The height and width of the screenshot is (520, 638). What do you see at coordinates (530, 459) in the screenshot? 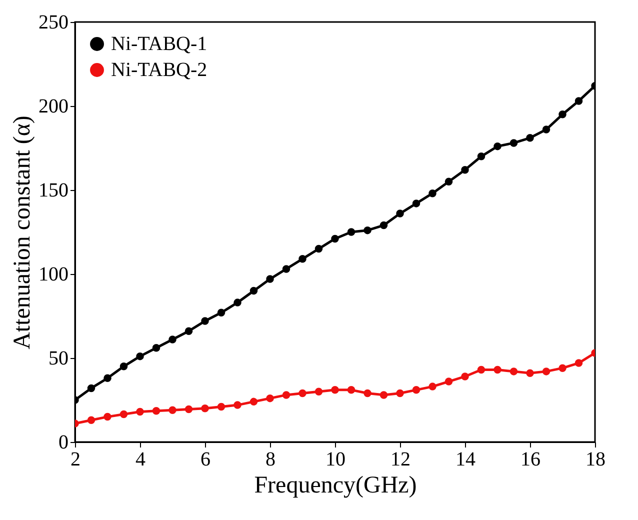
I see `x-tick-label: 16` at bounding box center [530, 459].